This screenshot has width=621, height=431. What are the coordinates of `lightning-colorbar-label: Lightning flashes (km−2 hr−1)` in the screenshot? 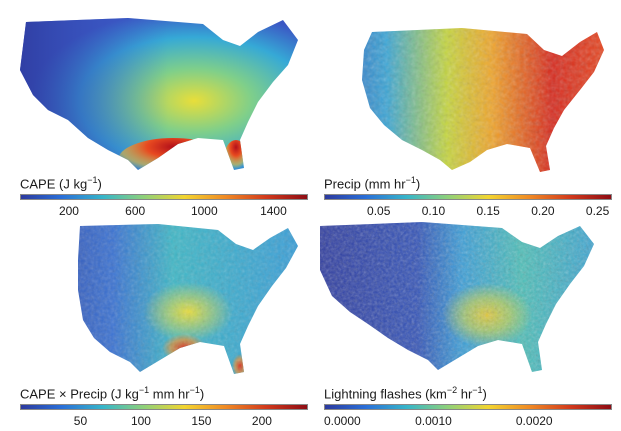 It's located at (405, 393).